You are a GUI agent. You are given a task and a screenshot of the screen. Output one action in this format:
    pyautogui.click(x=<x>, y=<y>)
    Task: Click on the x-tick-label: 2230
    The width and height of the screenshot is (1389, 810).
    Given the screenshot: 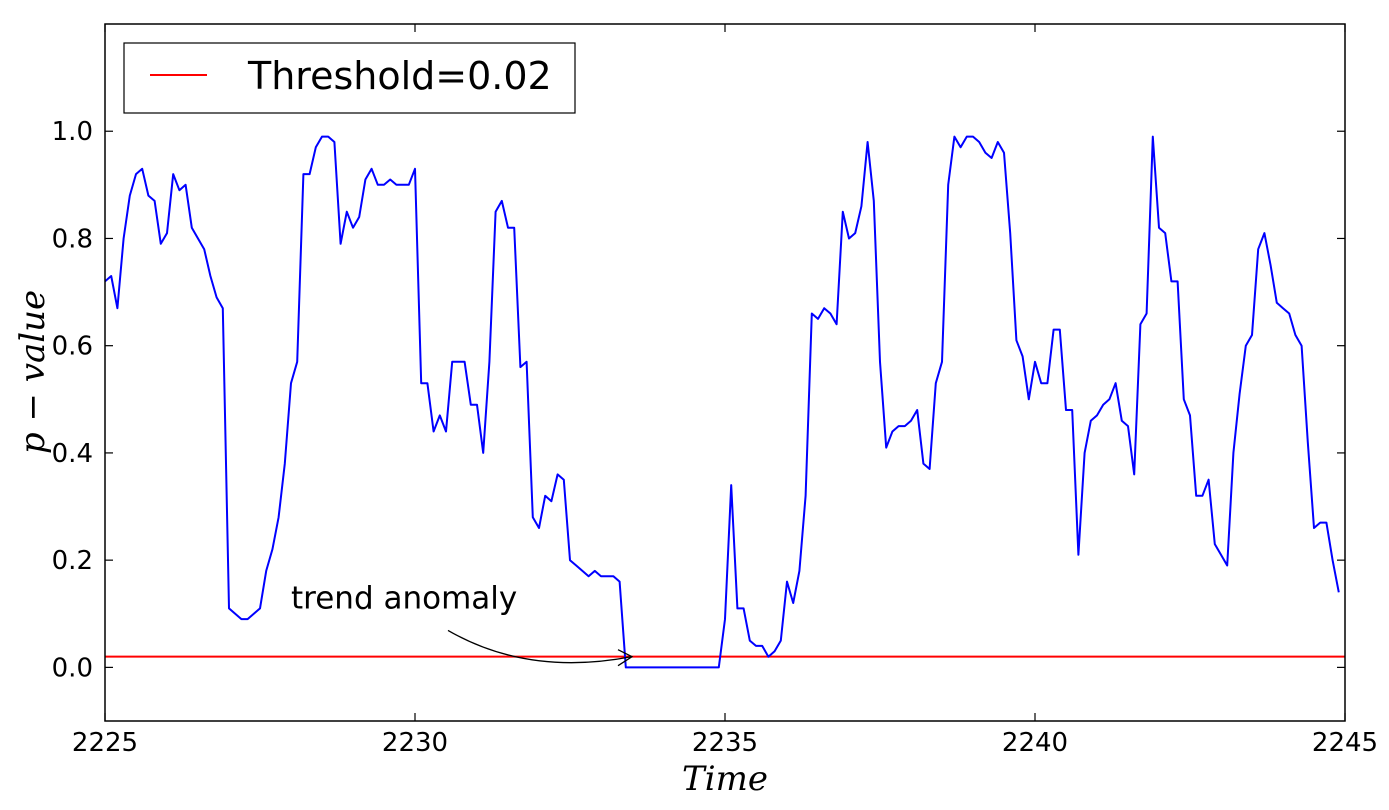 What is the action you would take?
    pyautogui.click(x=415, y=743)
    